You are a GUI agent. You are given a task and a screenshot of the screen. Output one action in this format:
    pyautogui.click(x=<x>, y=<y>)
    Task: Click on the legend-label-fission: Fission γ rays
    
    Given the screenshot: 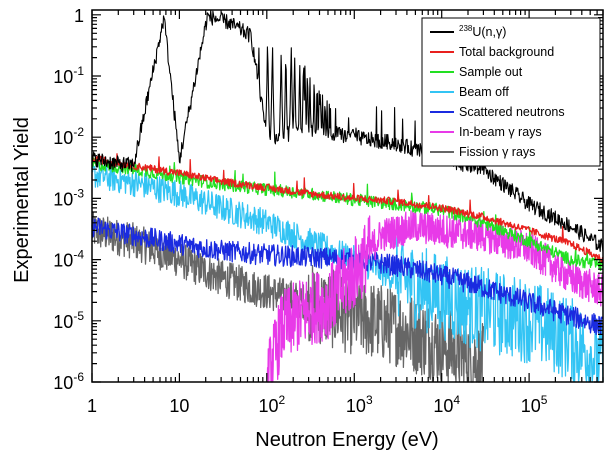 What is the action you would take?
    pyautogui.click(x=497, y=152)
    